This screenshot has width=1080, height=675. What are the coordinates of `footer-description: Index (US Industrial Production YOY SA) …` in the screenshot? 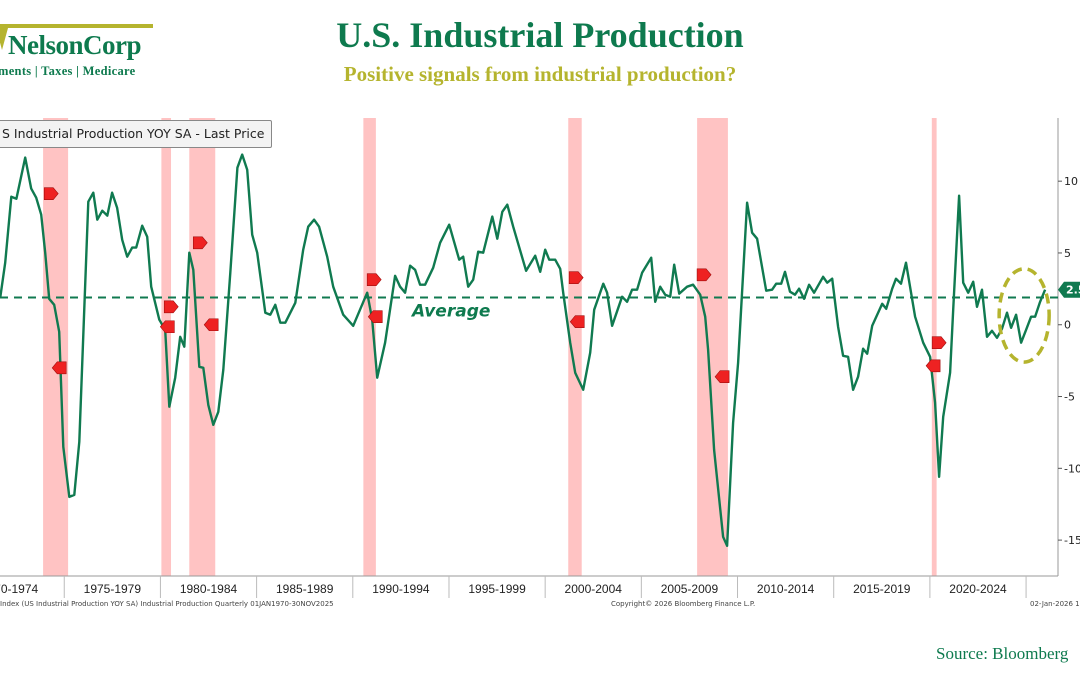 It's located at (167, 604).